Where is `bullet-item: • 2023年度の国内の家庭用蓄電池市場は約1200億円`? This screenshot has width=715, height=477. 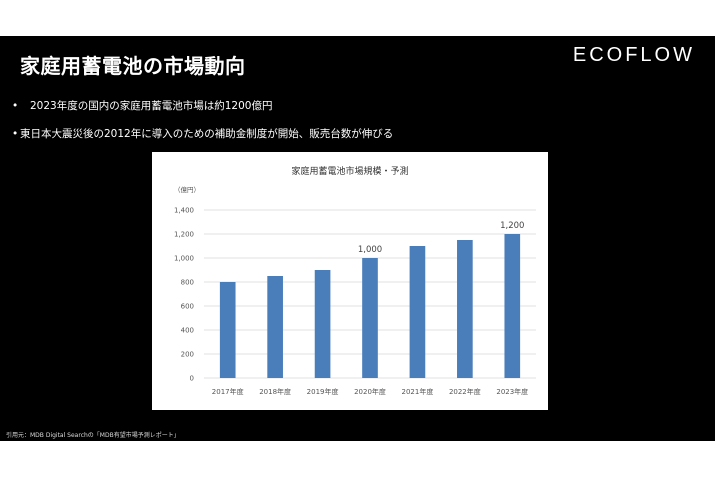
bullet-item: • 2023年度の国内の家庭用蓄電池市場は約1200億円 is located at coordinates (142, 105).